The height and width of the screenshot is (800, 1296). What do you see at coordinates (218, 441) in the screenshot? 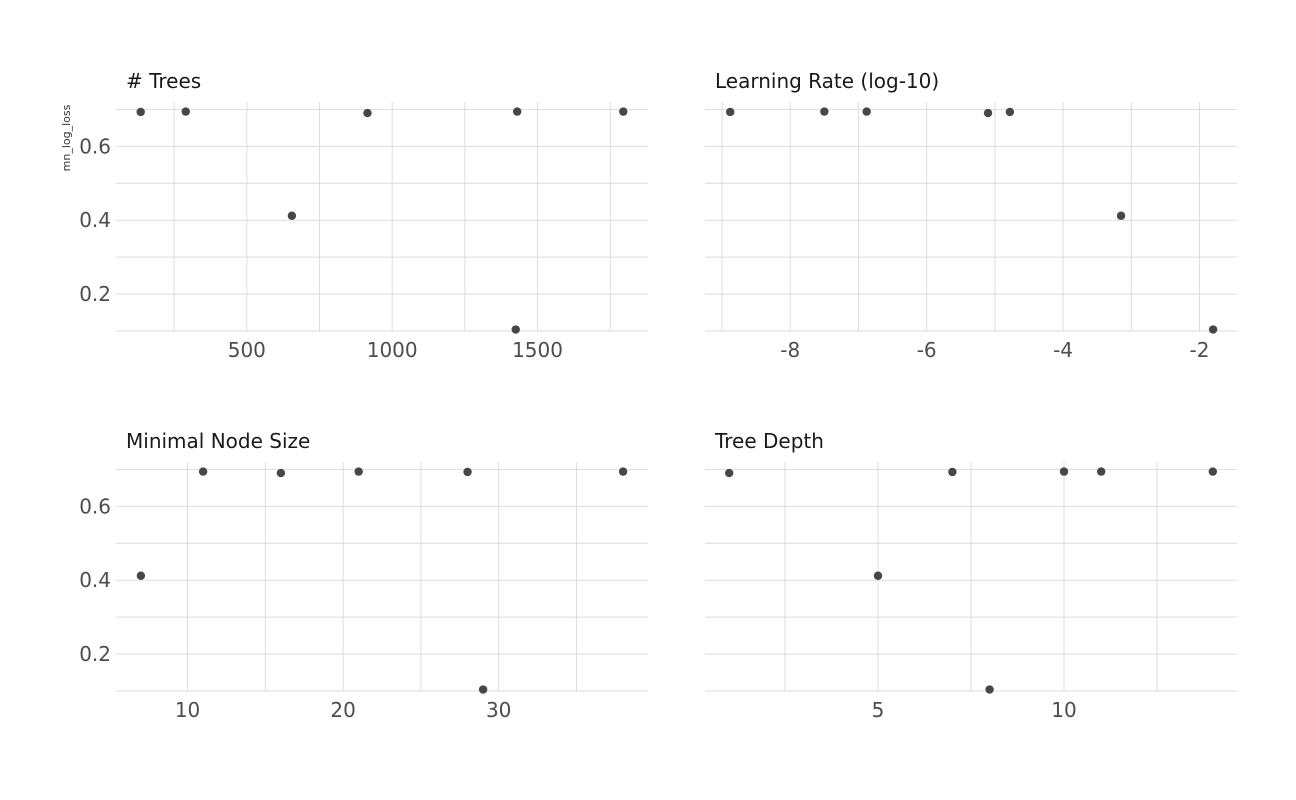
I see `panel-title: Minimal Node Size` at bounding box center [218, 441].